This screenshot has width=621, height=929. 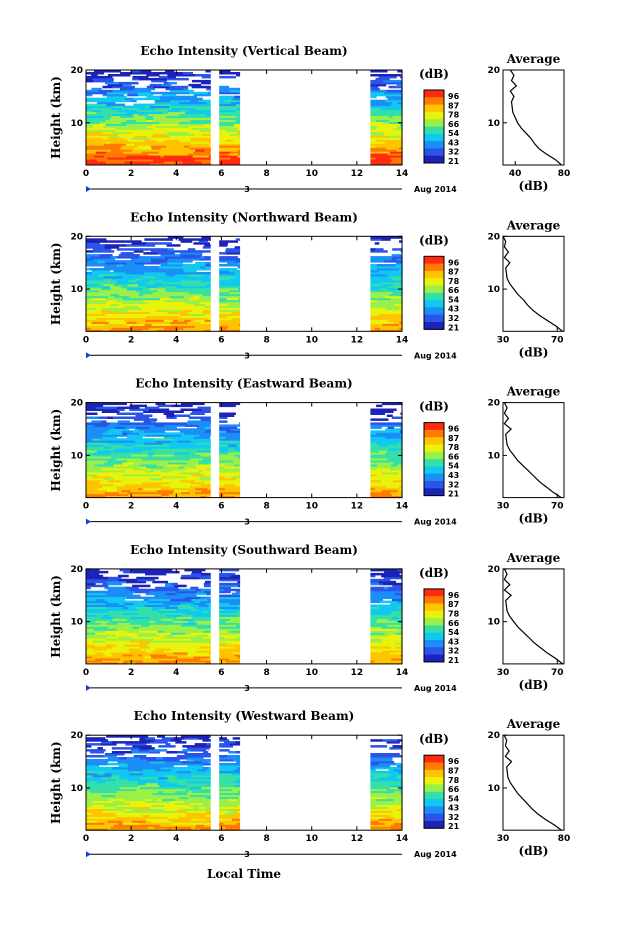 I want to click on average-y-tick-label: 20, so click(x=493, y=736).